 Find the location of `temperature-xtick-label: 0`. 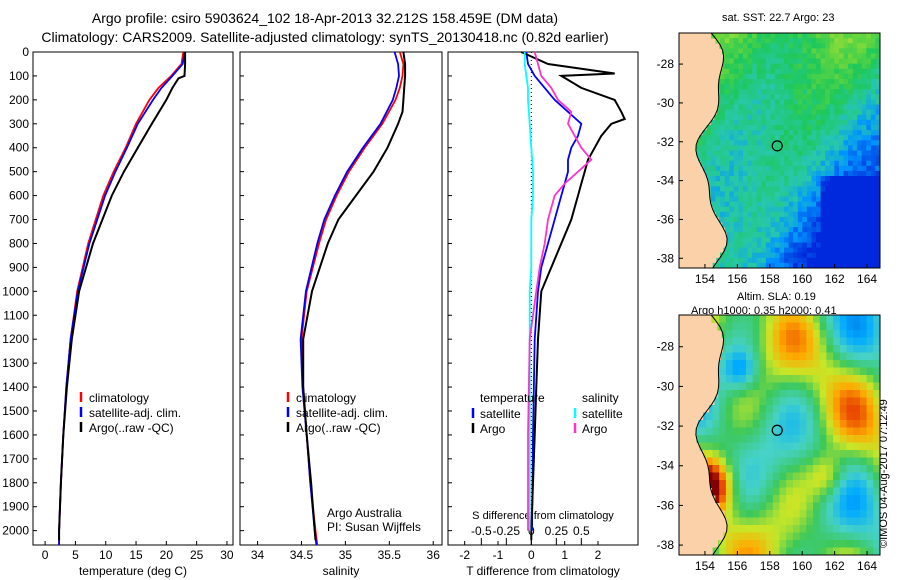

temperature-xtick-label: 0 is located at coordinates (45, 555).